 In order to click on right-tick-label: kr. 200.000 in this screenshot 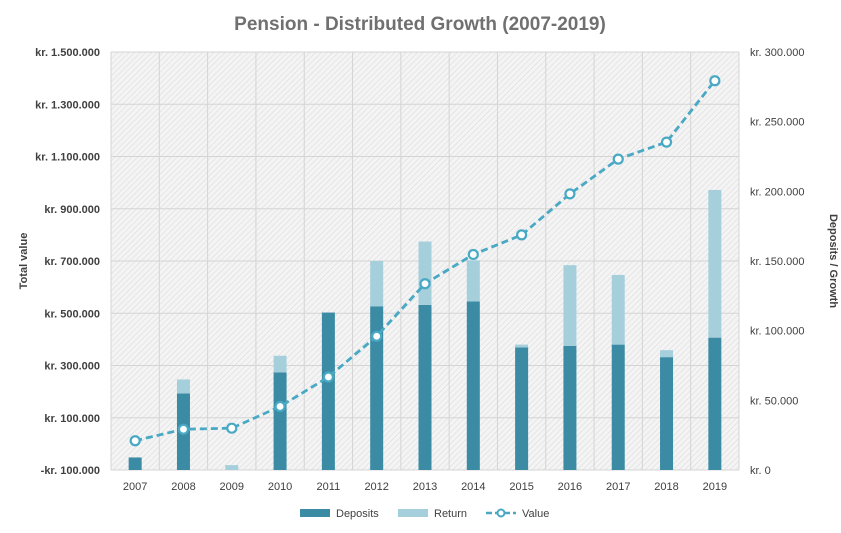, I will do `click(777, 192)`.